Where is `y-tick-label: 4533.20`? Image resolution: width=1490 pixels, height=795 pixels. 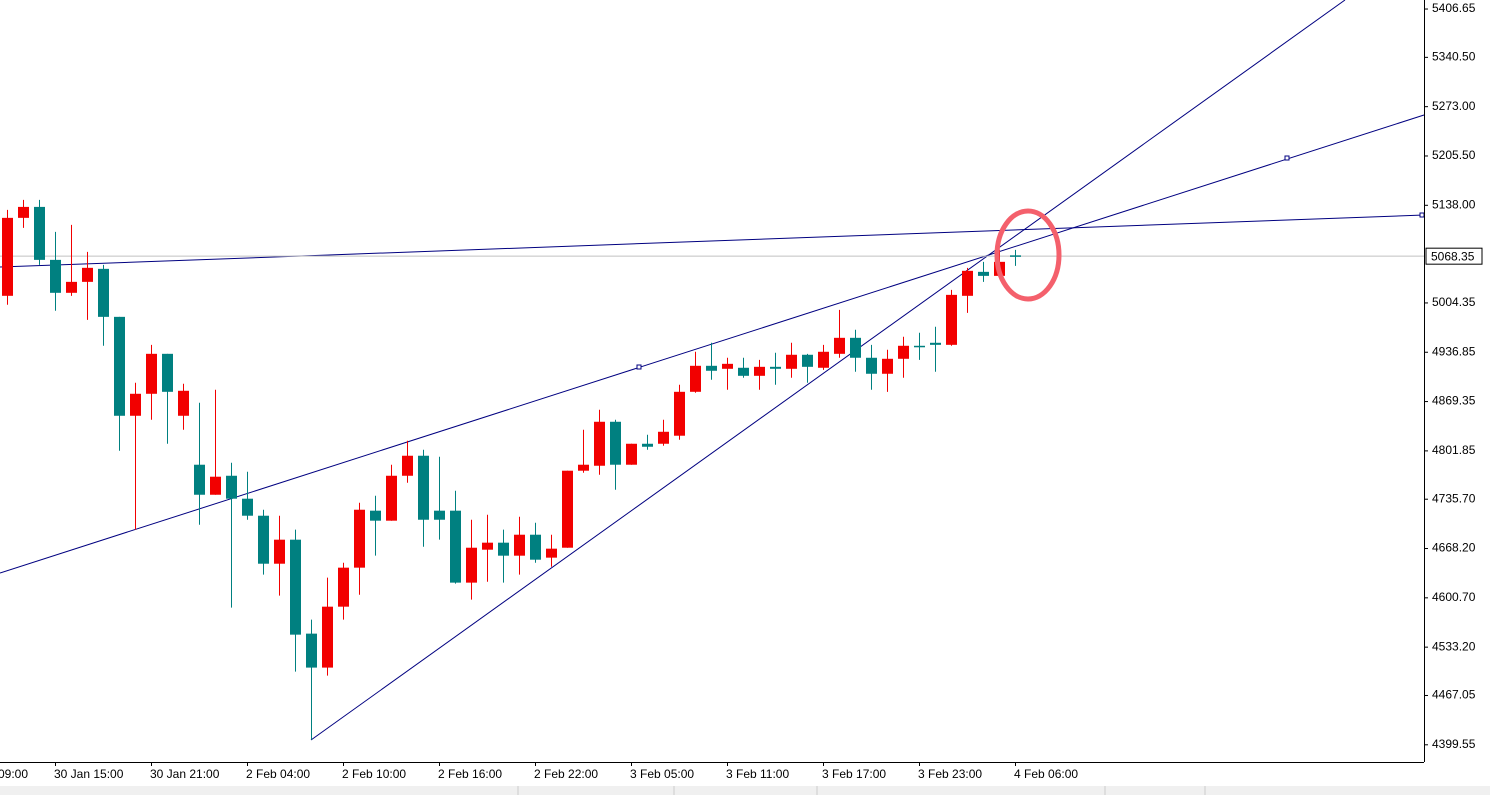
y-tick-label: 4533.20 is located at coordinates (1454, 646).